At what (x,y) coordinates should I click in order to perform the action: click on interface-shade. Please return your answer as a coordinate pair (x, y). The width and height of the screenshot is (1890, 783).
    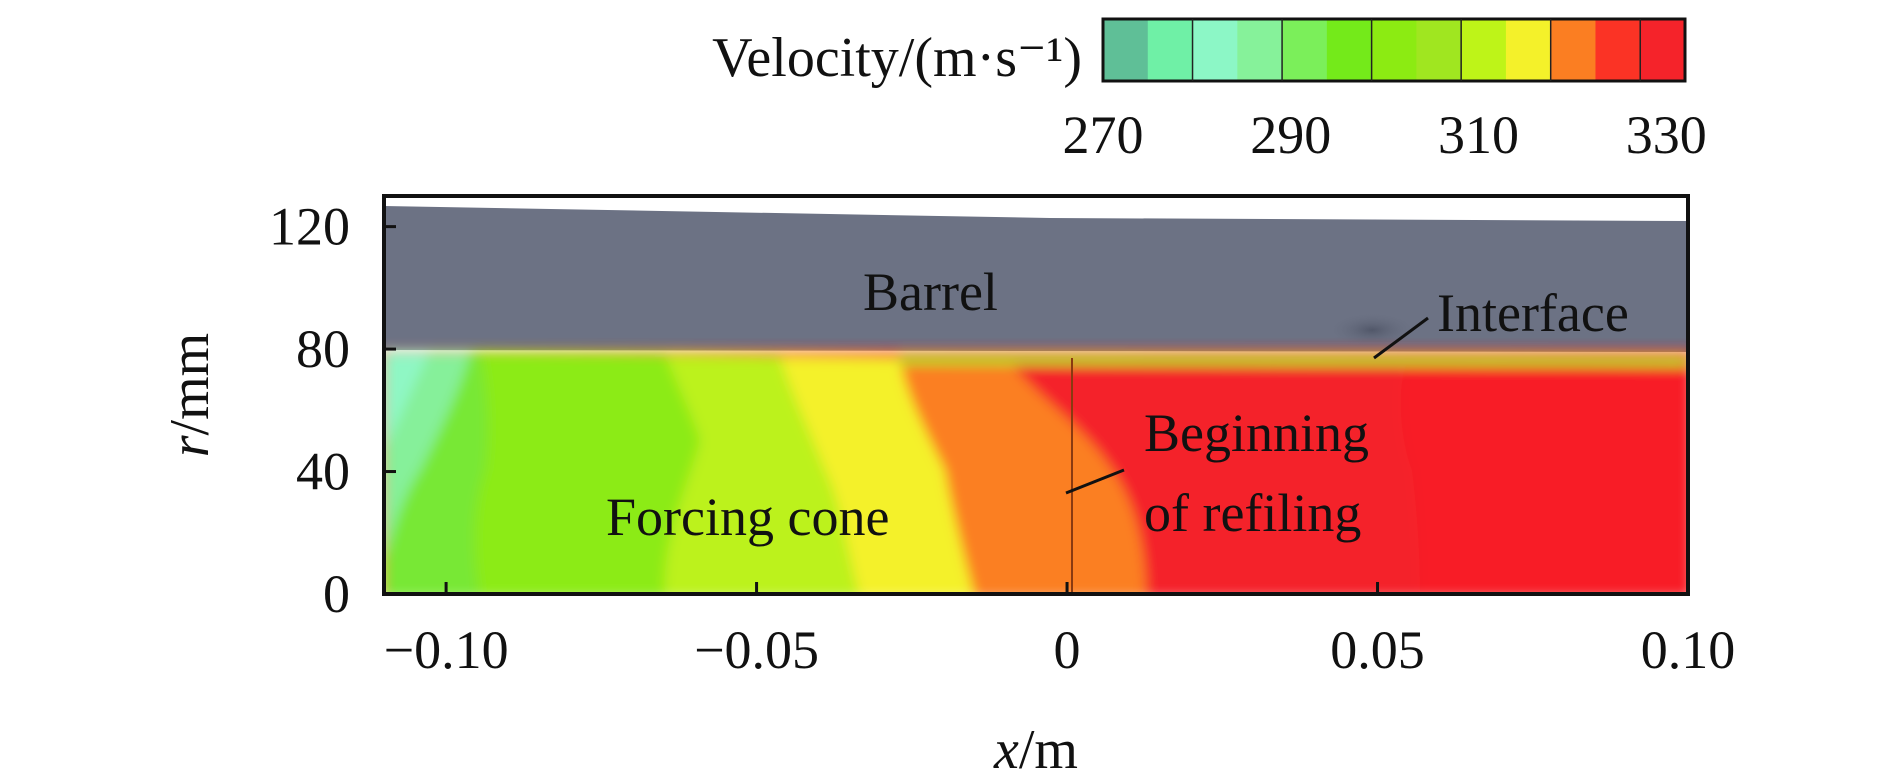
    Looking at the image, I should click on (1372, 330).